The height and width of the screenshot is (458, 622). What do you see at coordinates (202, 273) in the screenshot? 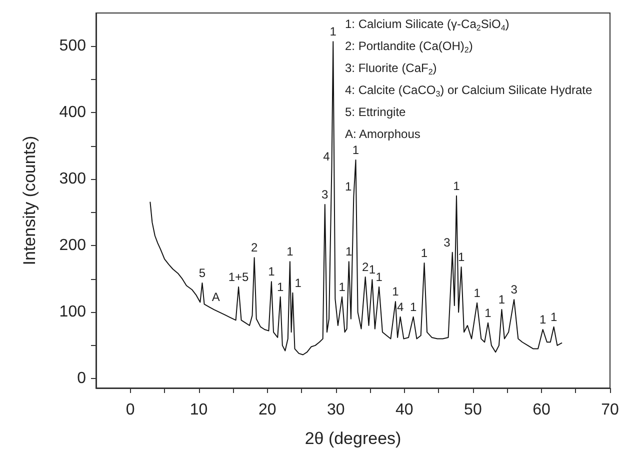
I see `annotation: 5` at bounding box center [202, 273].